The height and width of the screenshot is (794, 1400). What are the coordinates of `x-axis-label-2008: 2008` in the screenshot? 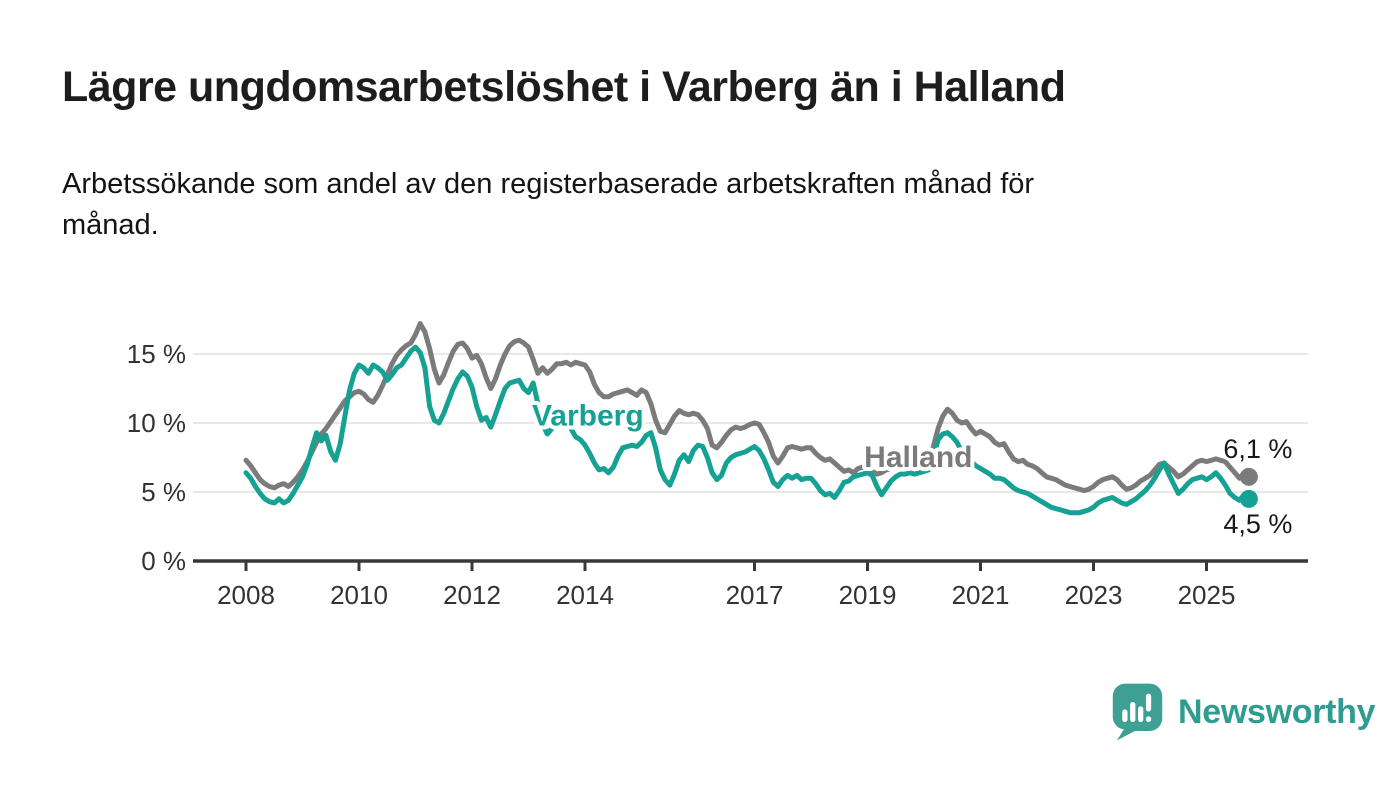 It's located at (246, 595).